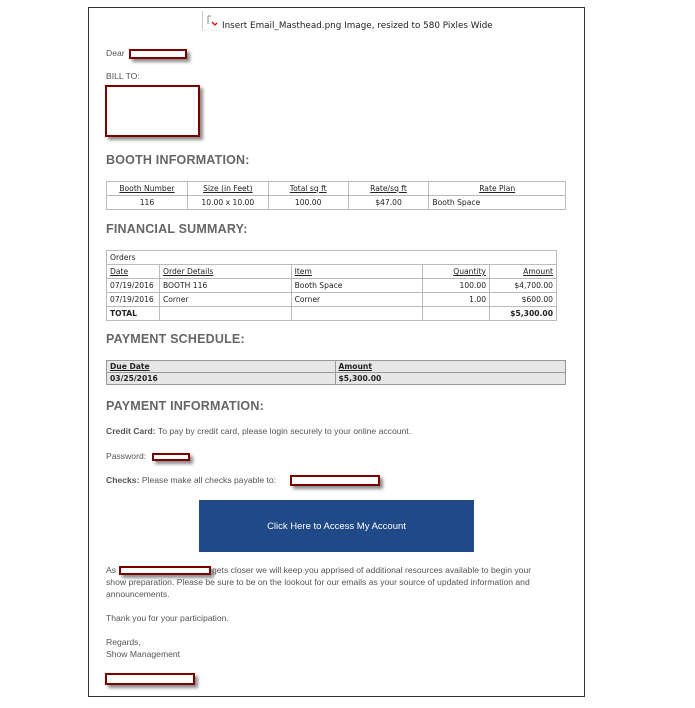 This screenshot has height=708, width=695. Describe the element at coordinates (388, 188) in the screenshot. I see `col-header: Rate/sq ft` at that location.